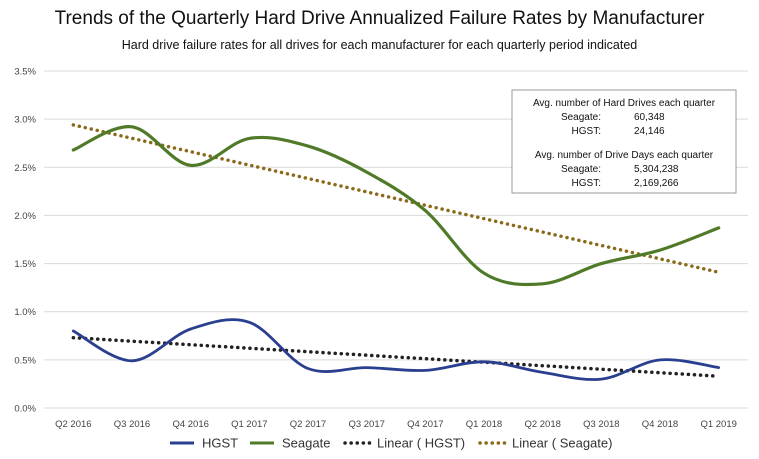  I want to click on x-tick-label: Q1 2019, so click(718, 424).